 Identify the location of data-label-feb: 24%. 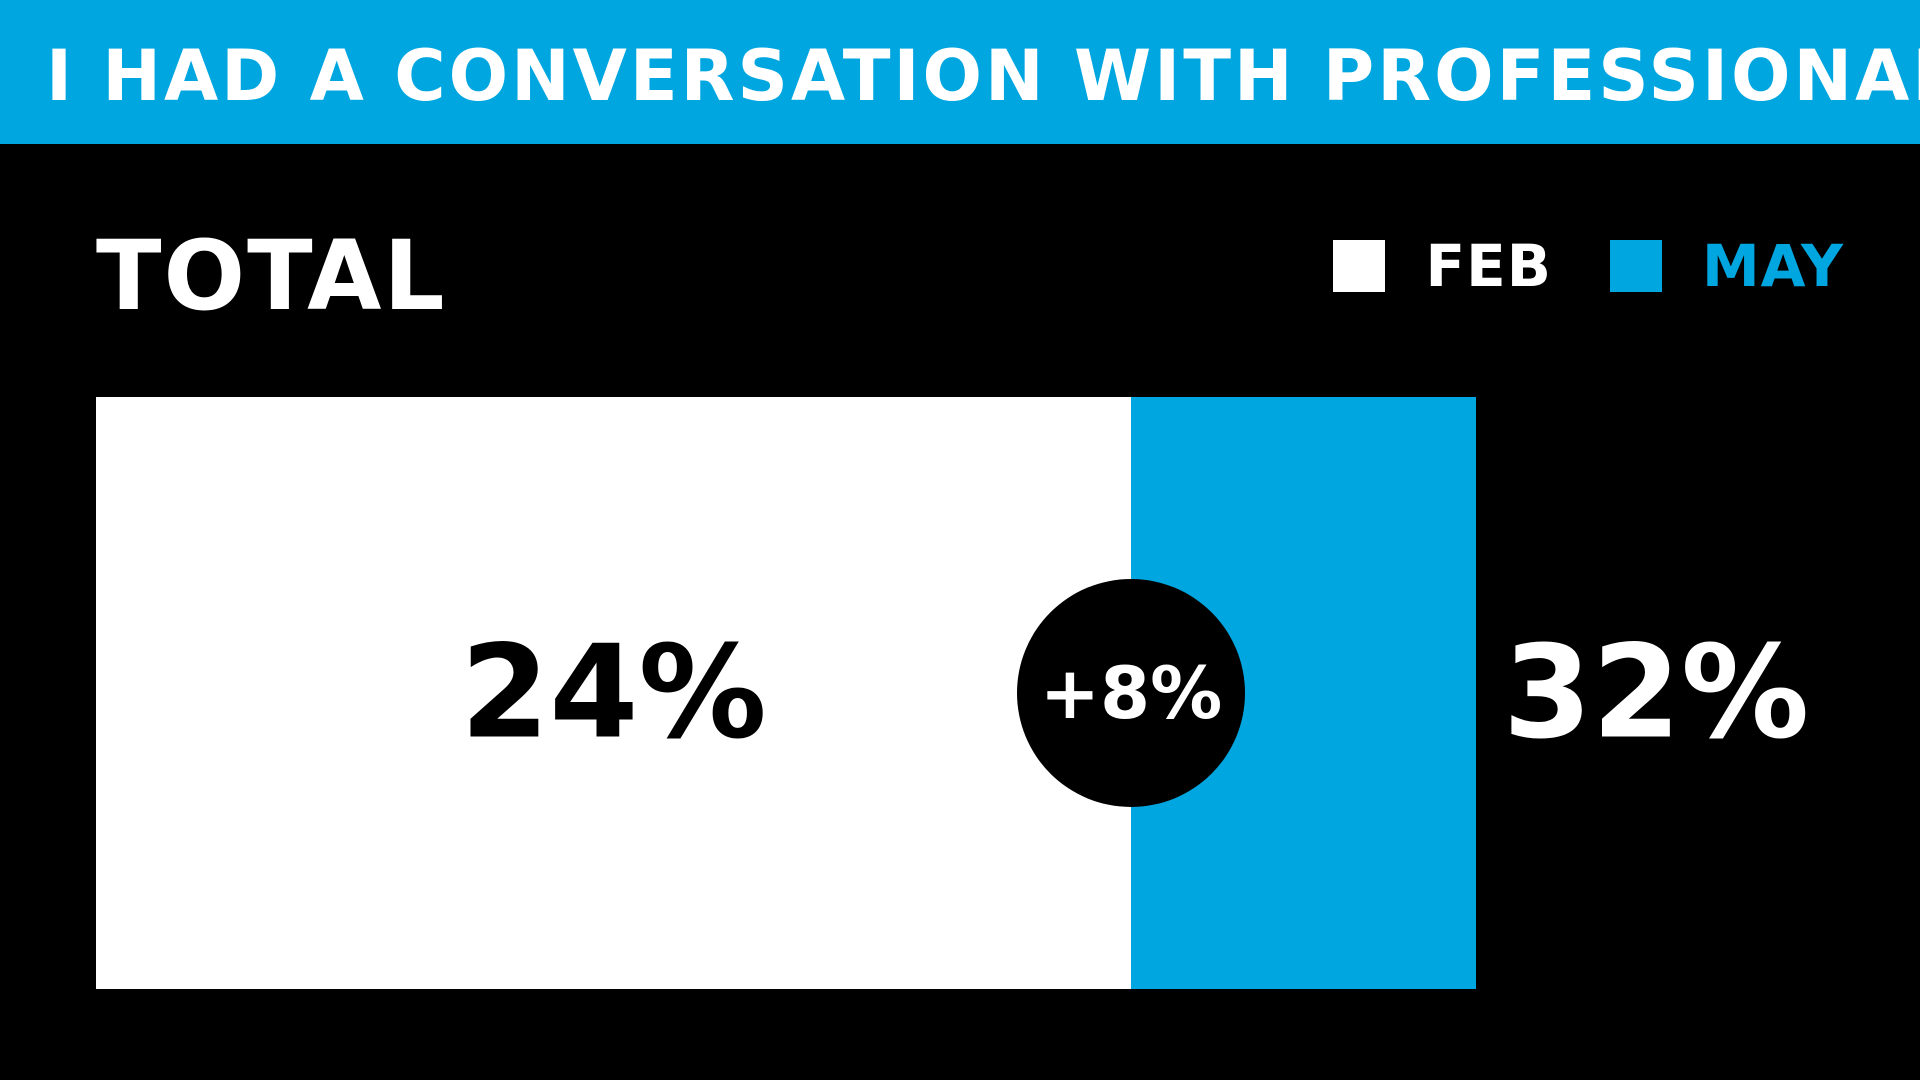
(613, 693).